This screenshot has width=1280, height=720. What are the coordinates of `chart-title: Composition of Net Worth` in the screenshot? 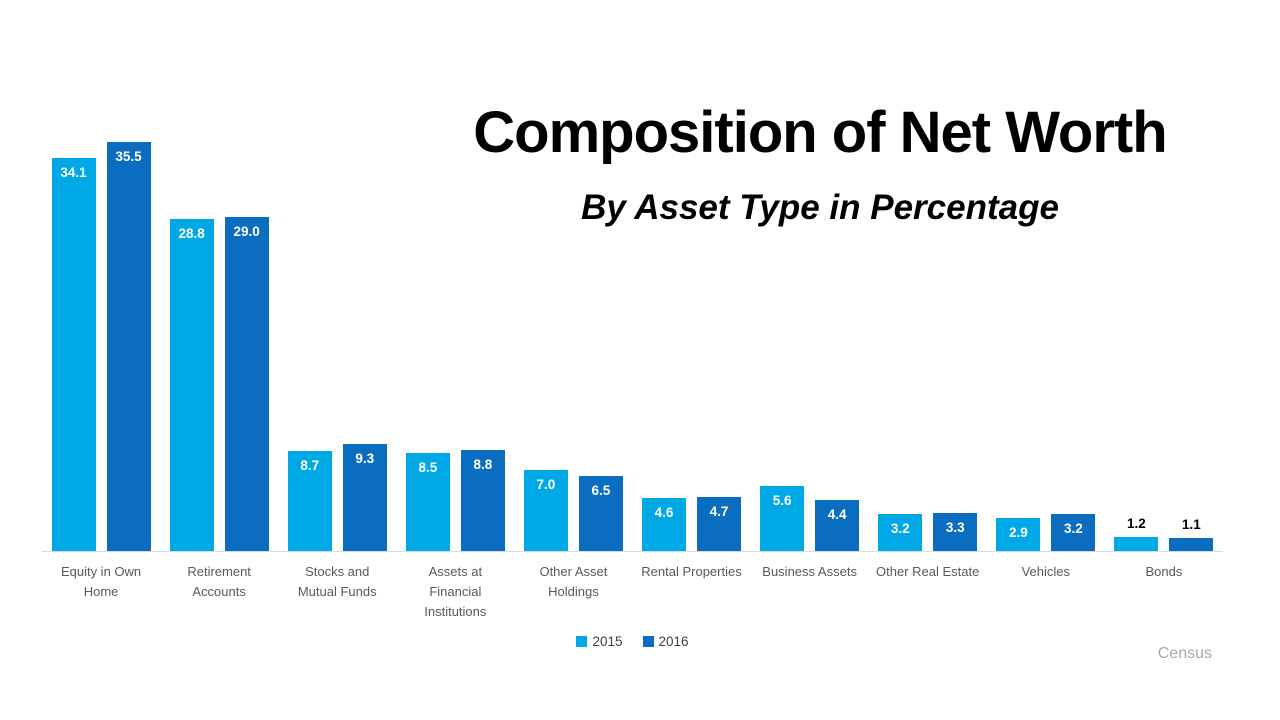 It's located at (820, 132).